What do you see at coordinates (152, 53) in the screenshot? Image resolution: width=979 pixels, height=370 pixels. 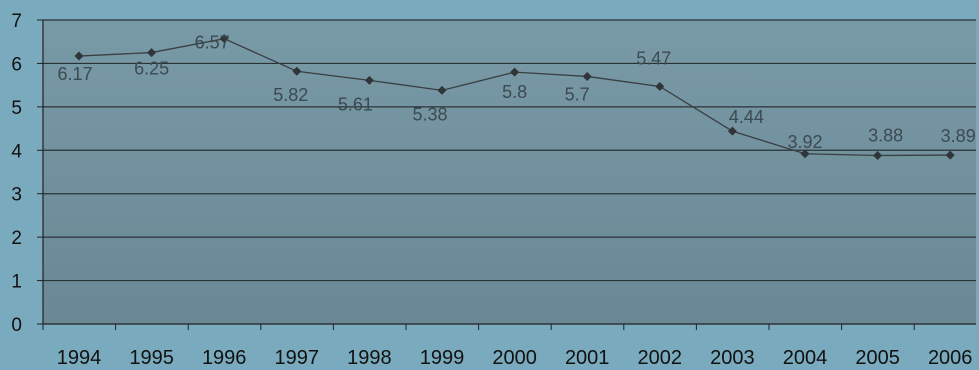 I see `data-point-1995` at bounding box center [152, 53].